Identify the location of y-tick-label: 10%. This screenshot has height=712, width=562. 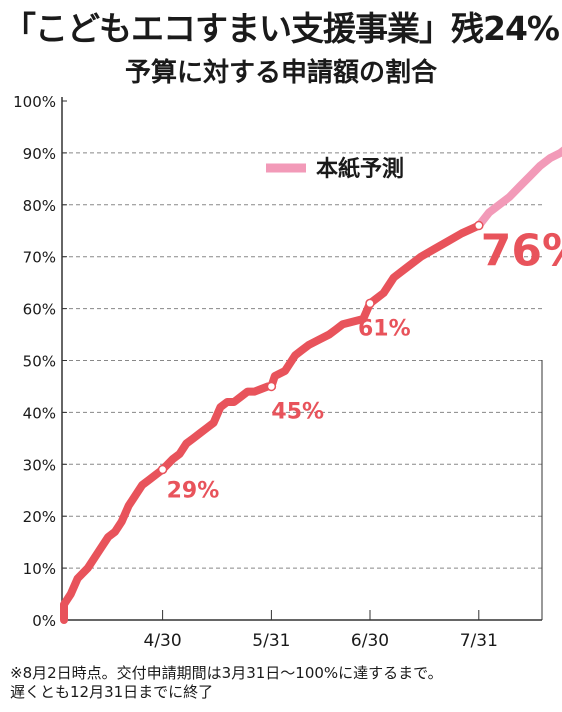
(39, 569).